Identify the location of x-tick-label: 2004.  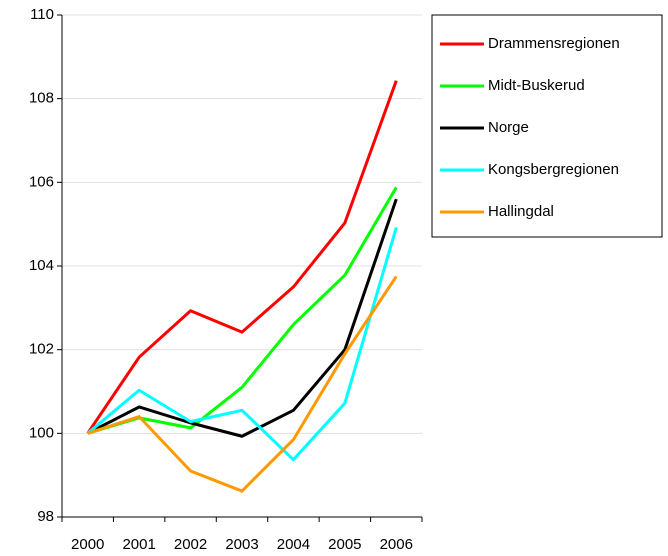
(293, 544).